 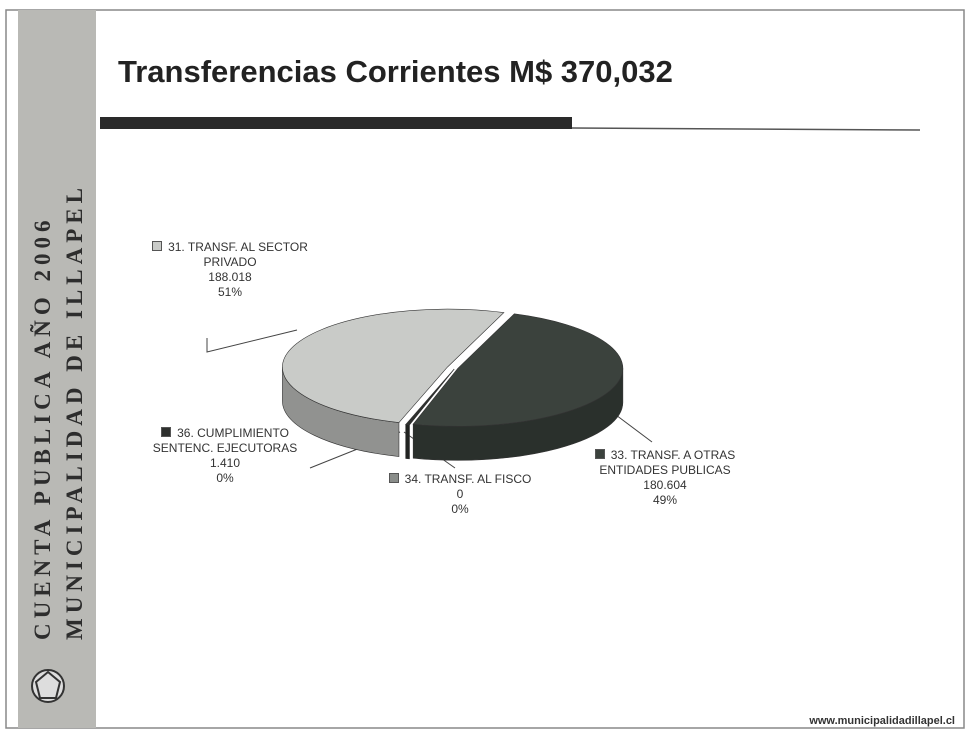 What do you see at coordinates (336, 123) in the screenshot?
I see `title-bar` at bounding box center [336, 123].